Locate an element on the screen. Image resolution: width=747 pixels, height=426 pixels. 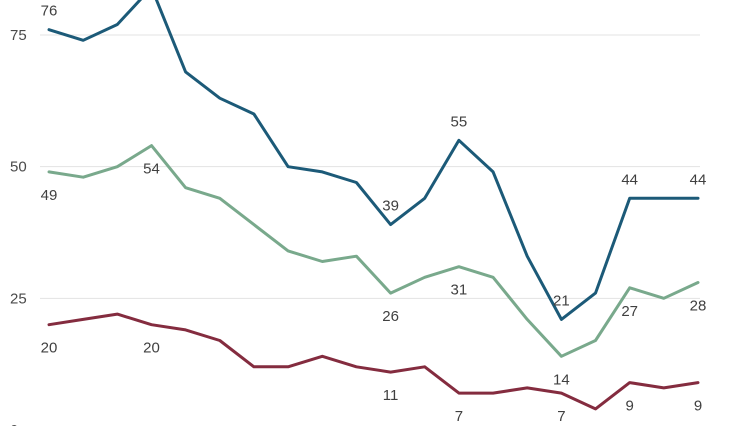
data-label-s3-15: 7 is located at coordinates (561, 416).